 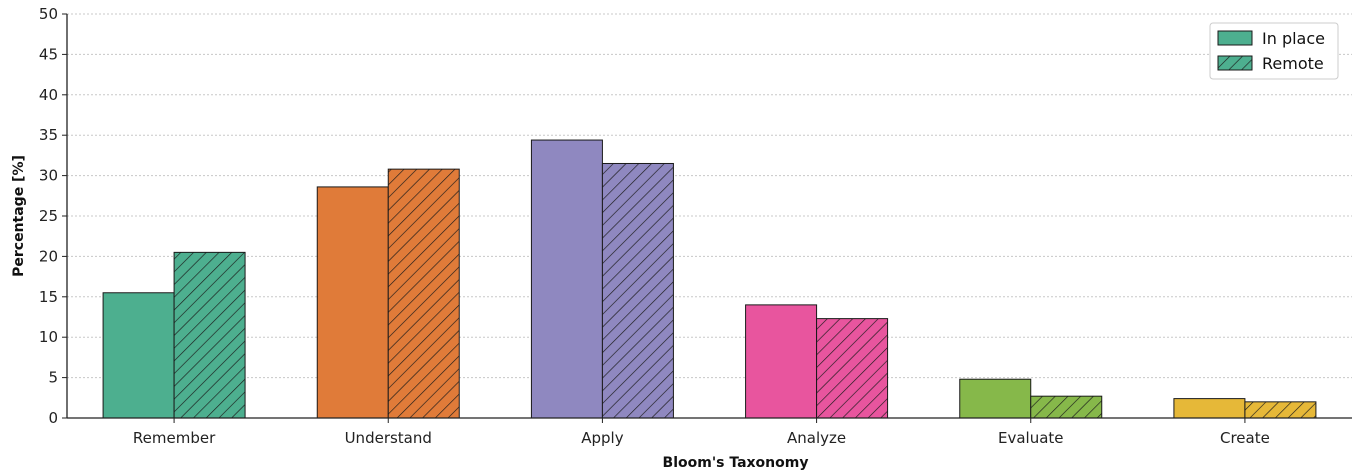 What do you see at coordinates (423, 293) in the screenshot?
I see `bar-understand-remote` at bounding box center [423, 293].